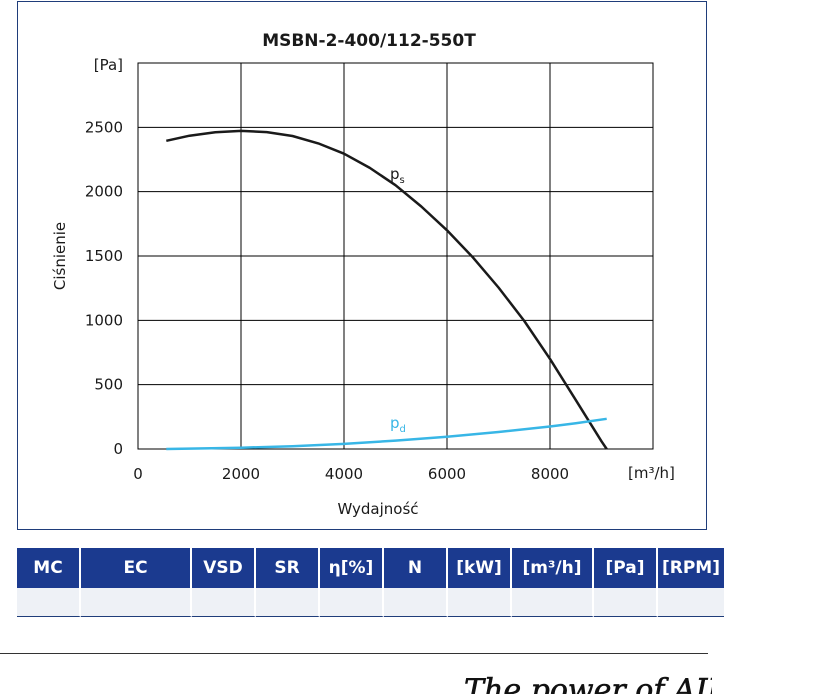 Image resolution: width=820 pixels, height=694 pixels. What do you see at coordinates (553, 602) in the screenshot?
I see `cell-airflow` at bounding box center [553, 602].